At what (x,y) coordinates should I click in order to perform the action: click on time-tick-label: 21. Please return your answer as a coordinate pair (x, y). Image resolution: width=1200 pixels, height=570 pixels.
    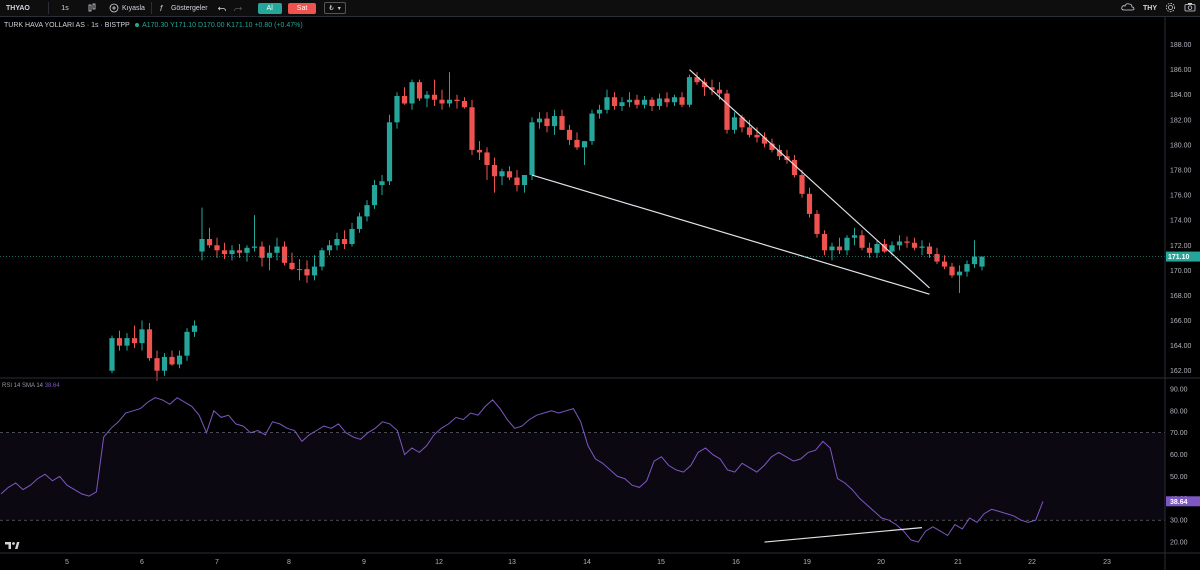
    Looking at the image, I should click on (958, 562).